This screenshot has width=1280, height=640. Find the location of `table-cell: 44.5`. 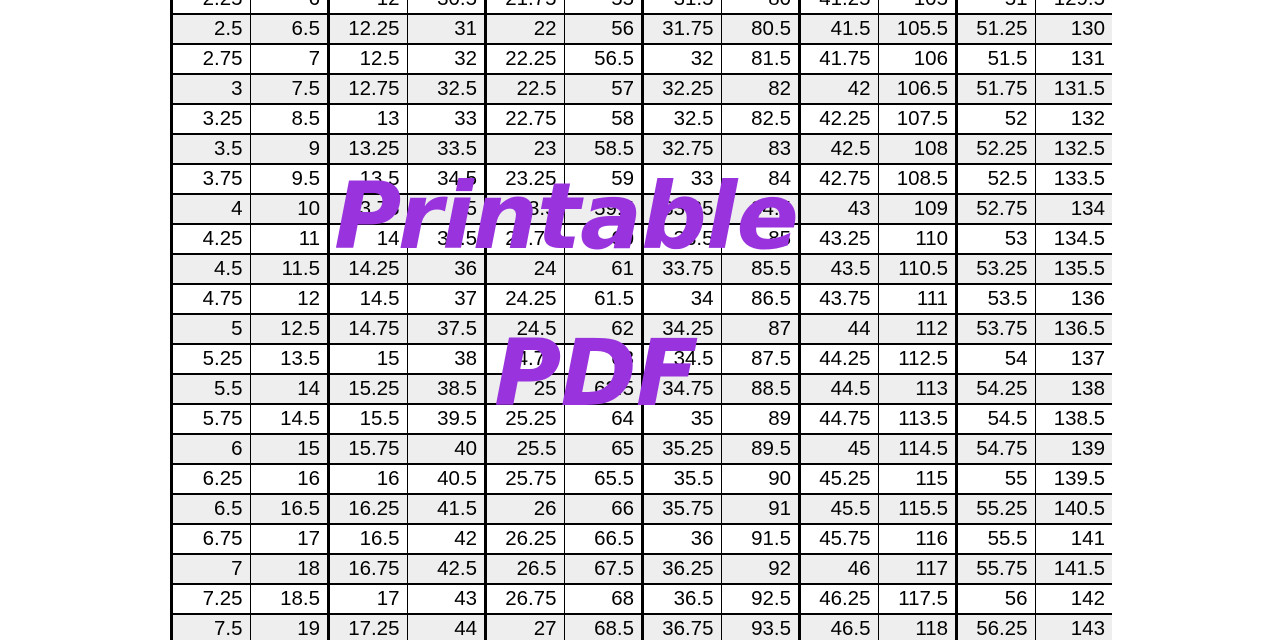

table-cell: 44.5 is located at coordinates (838, 389).